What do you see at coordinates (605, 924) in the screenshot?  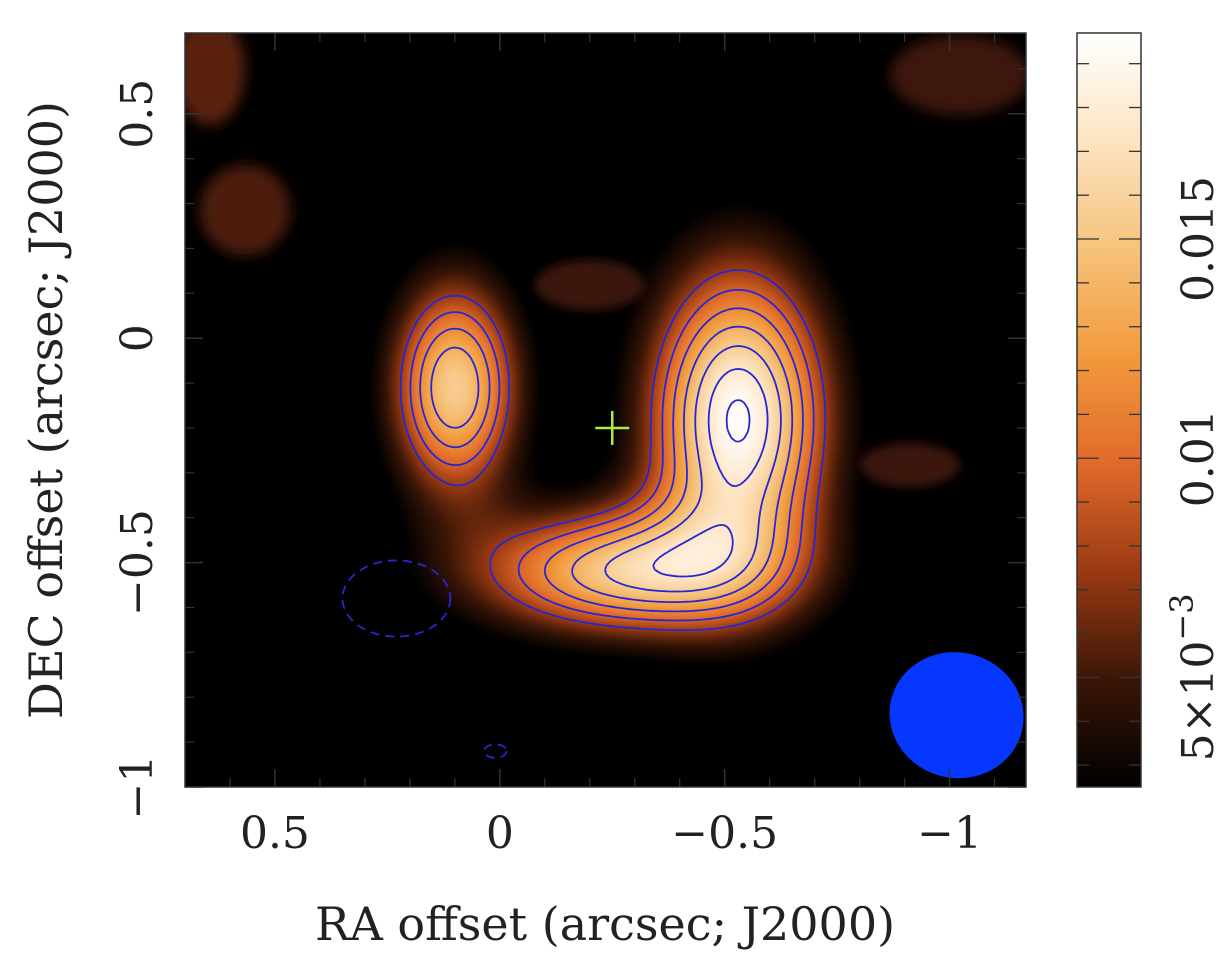 I see `x-axis-label: RA offset (arcsec; J2000)` at bounding box center [605, 924].